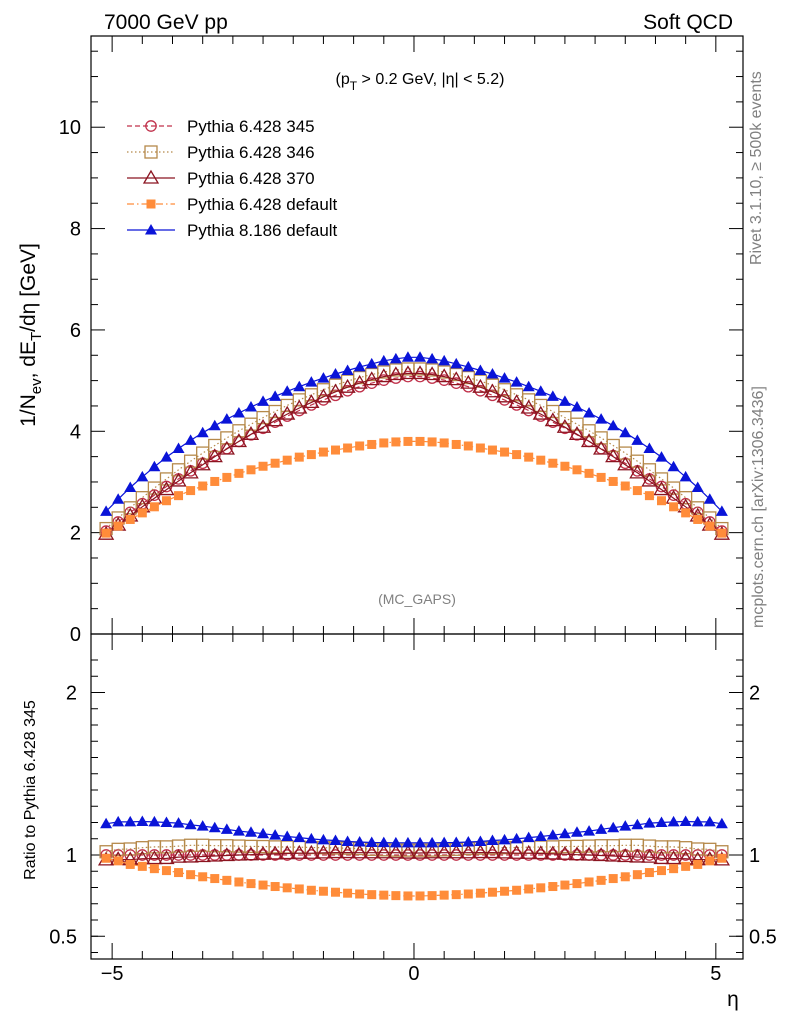 The height and width of the screenshot is (1024, 786). I want to click on ratio-series-pythia-8-186-default, so click(414, 831).